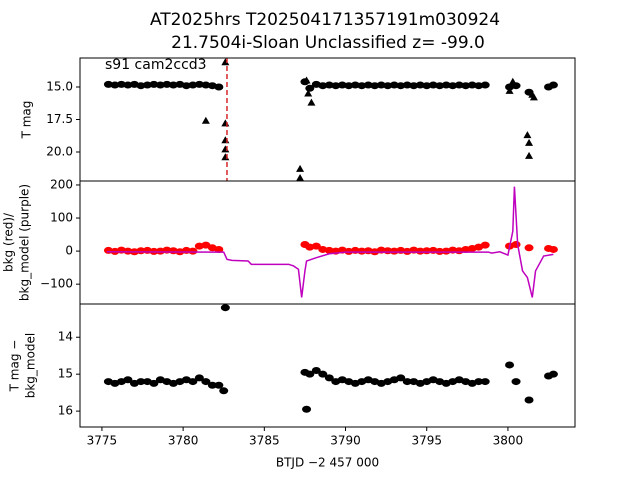 The image size is (640, 480). What do you see at coordinates (61, 184) in the screenshot?
I see `y-tick-label: 200` at bounding box center [61, 184].